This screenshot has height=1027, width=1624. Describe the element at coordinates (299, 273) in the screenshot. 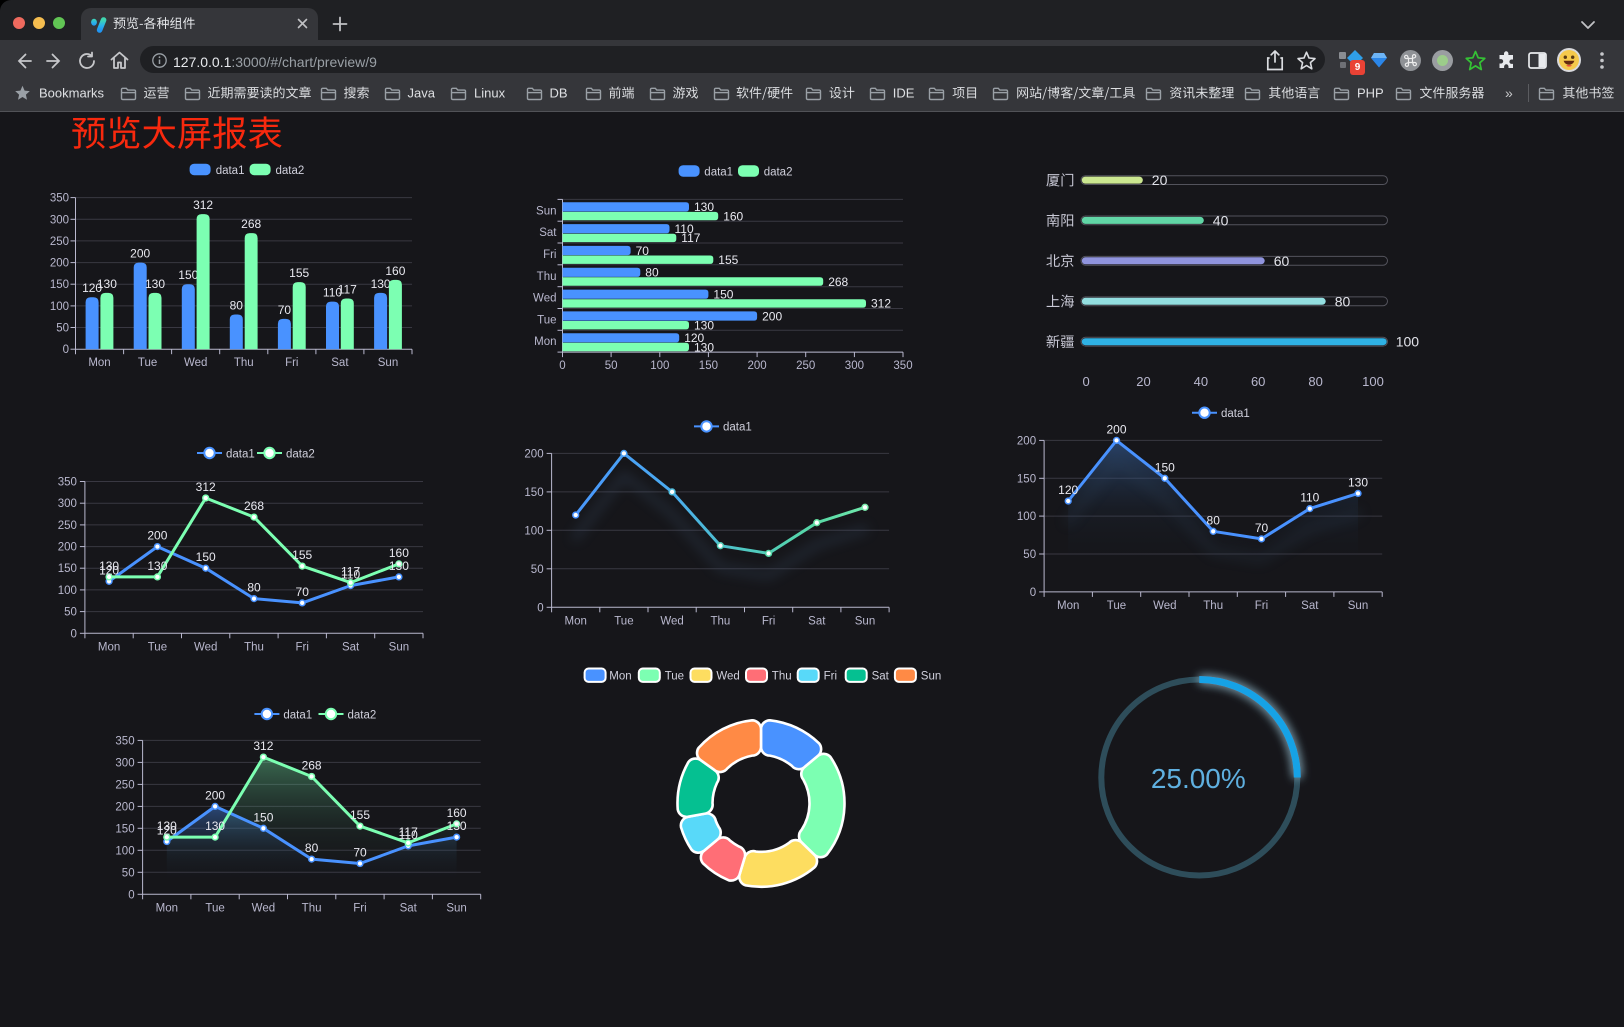

I see `svg-text: 155` at that location.